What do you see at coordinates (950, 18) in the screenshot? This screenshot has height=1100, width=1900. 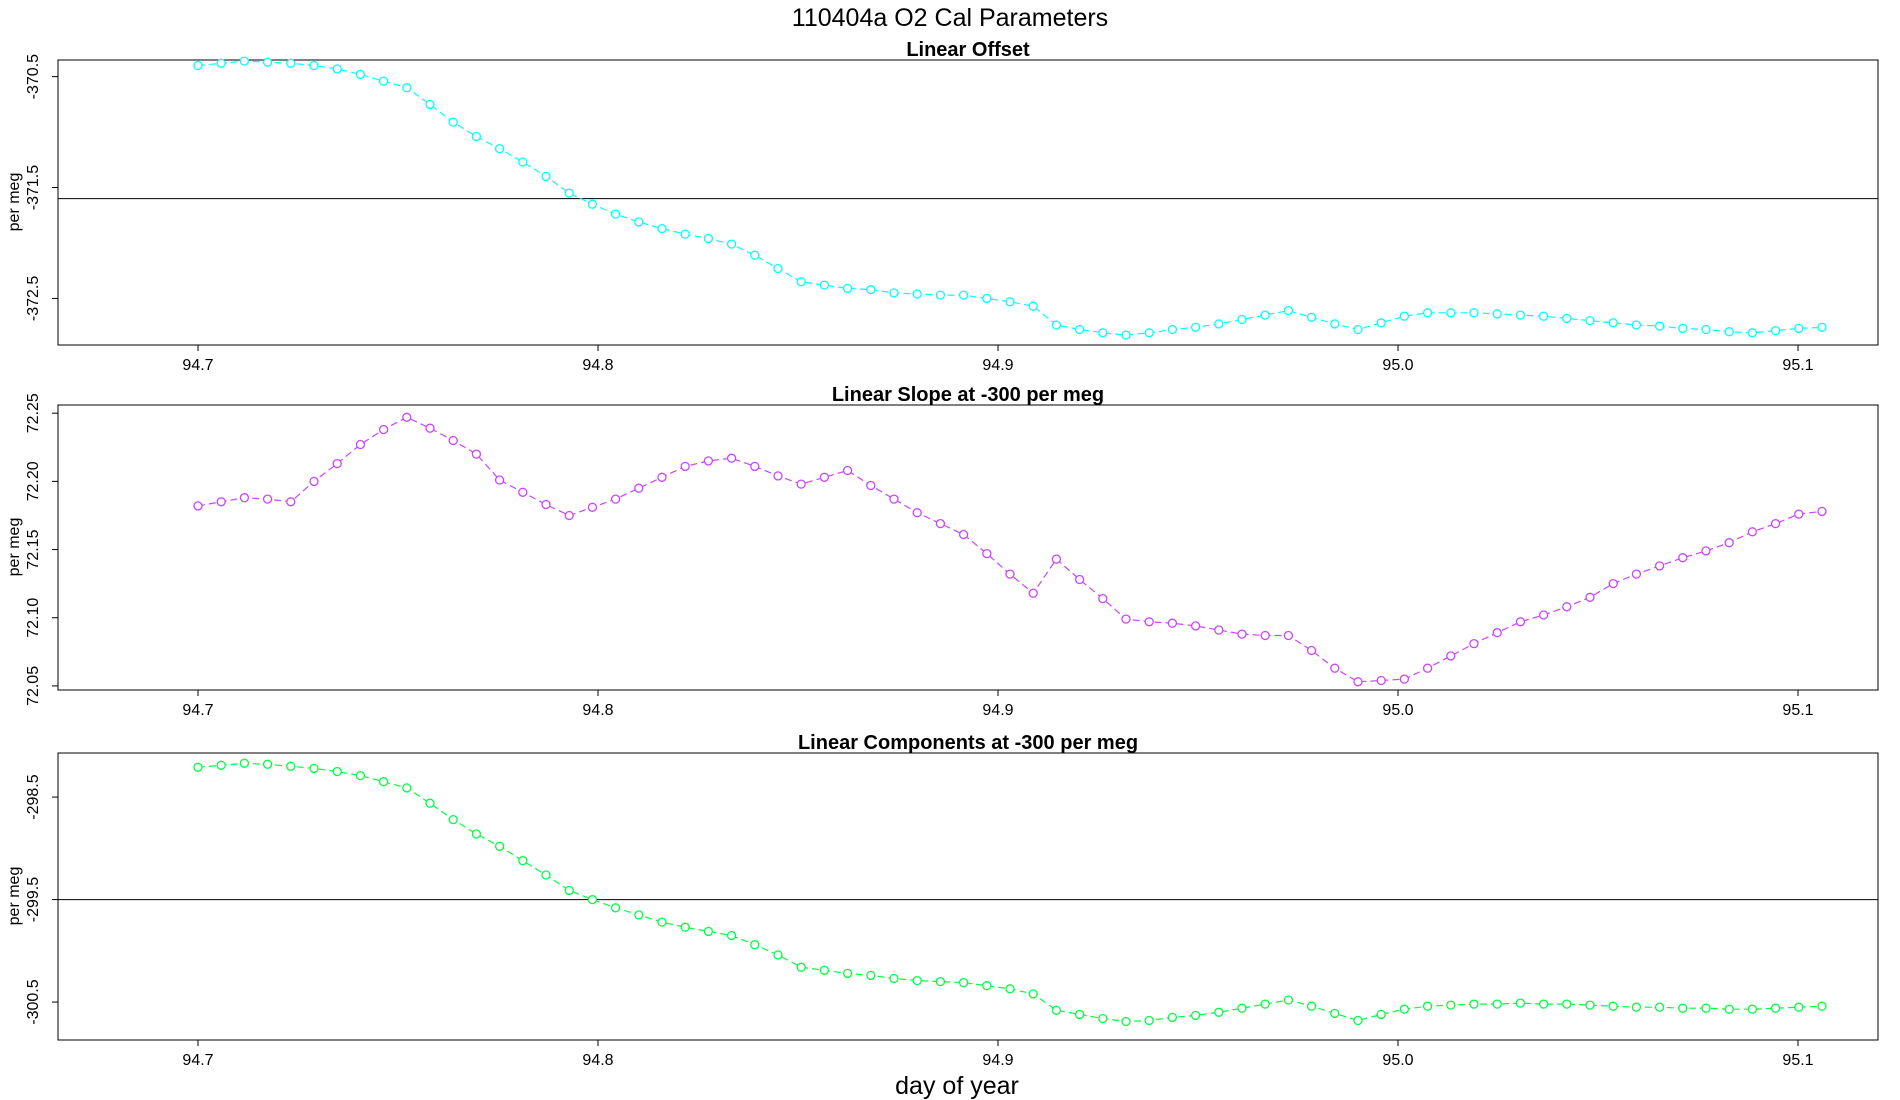 I see `figure-title: 110404a O2 Cal Parameters` at bounding box center [950, 18].